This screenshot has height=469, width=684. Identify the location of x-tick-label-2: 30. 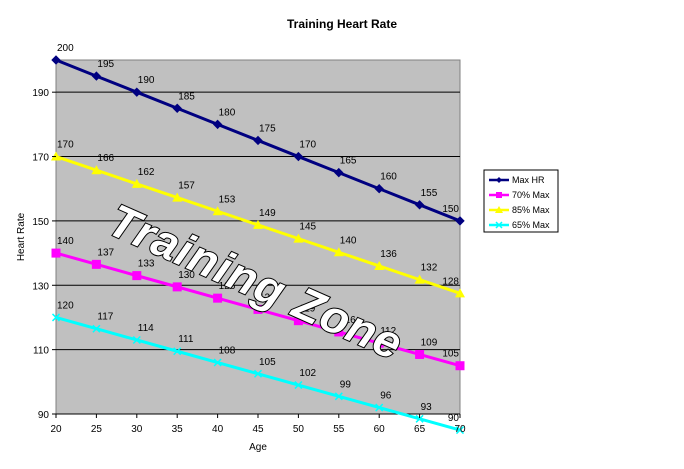
(137, 429).